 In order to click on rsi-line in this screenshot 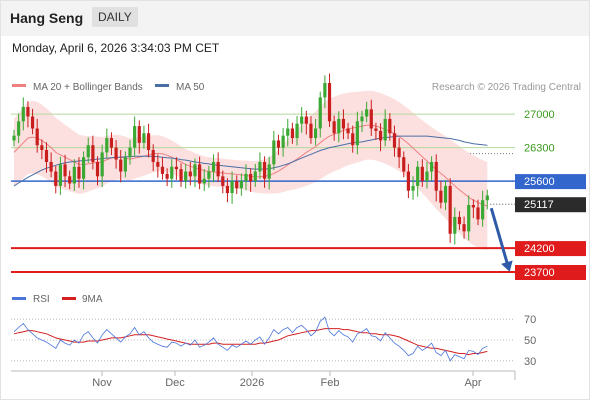, I will do `click(250, 339)`.